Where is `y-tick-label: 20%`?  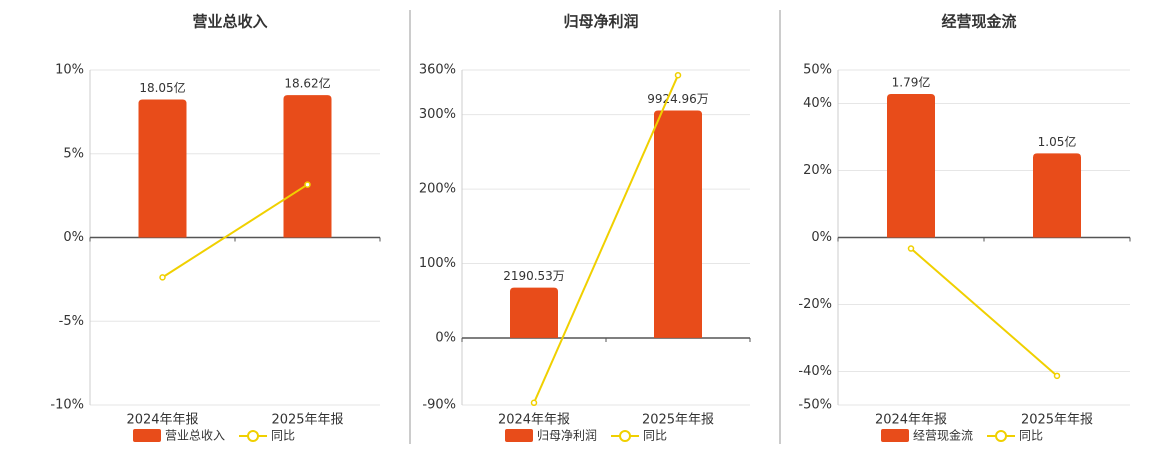 y-tick-label: 20% is located at coordinates (817, 170).